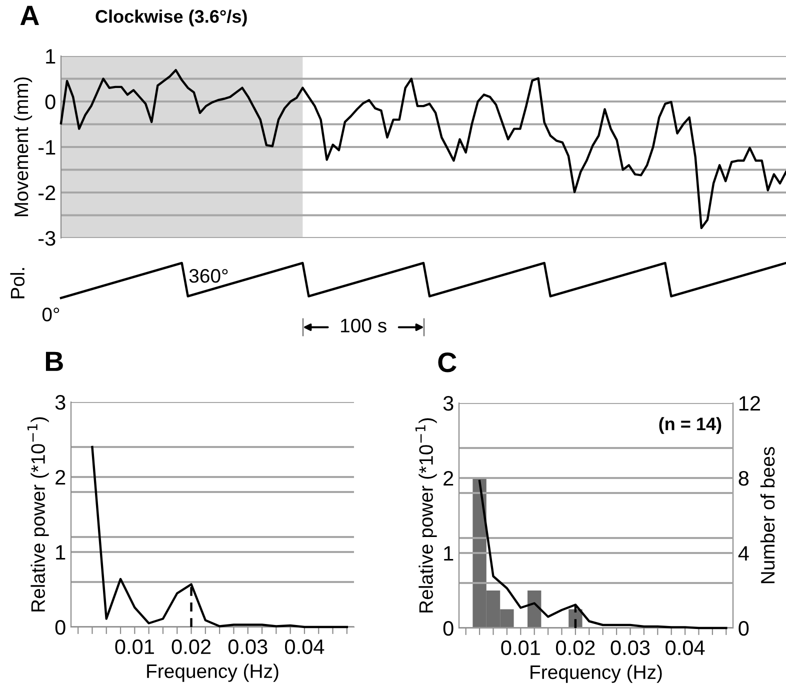 The width and height of the screenshot is (786, 693). What do you see at coordinates (447, 362) in the screenshot?
I see `text: C` at bounding box center [447, 362].